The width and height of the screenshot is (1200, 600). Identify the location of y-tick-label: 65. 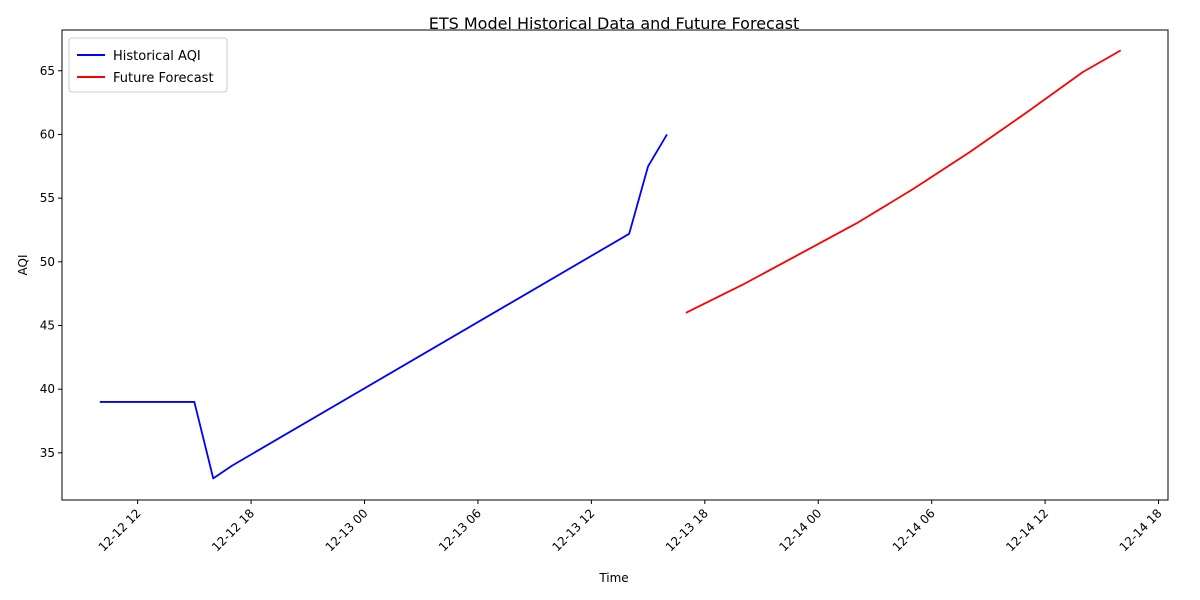
(47, 71).